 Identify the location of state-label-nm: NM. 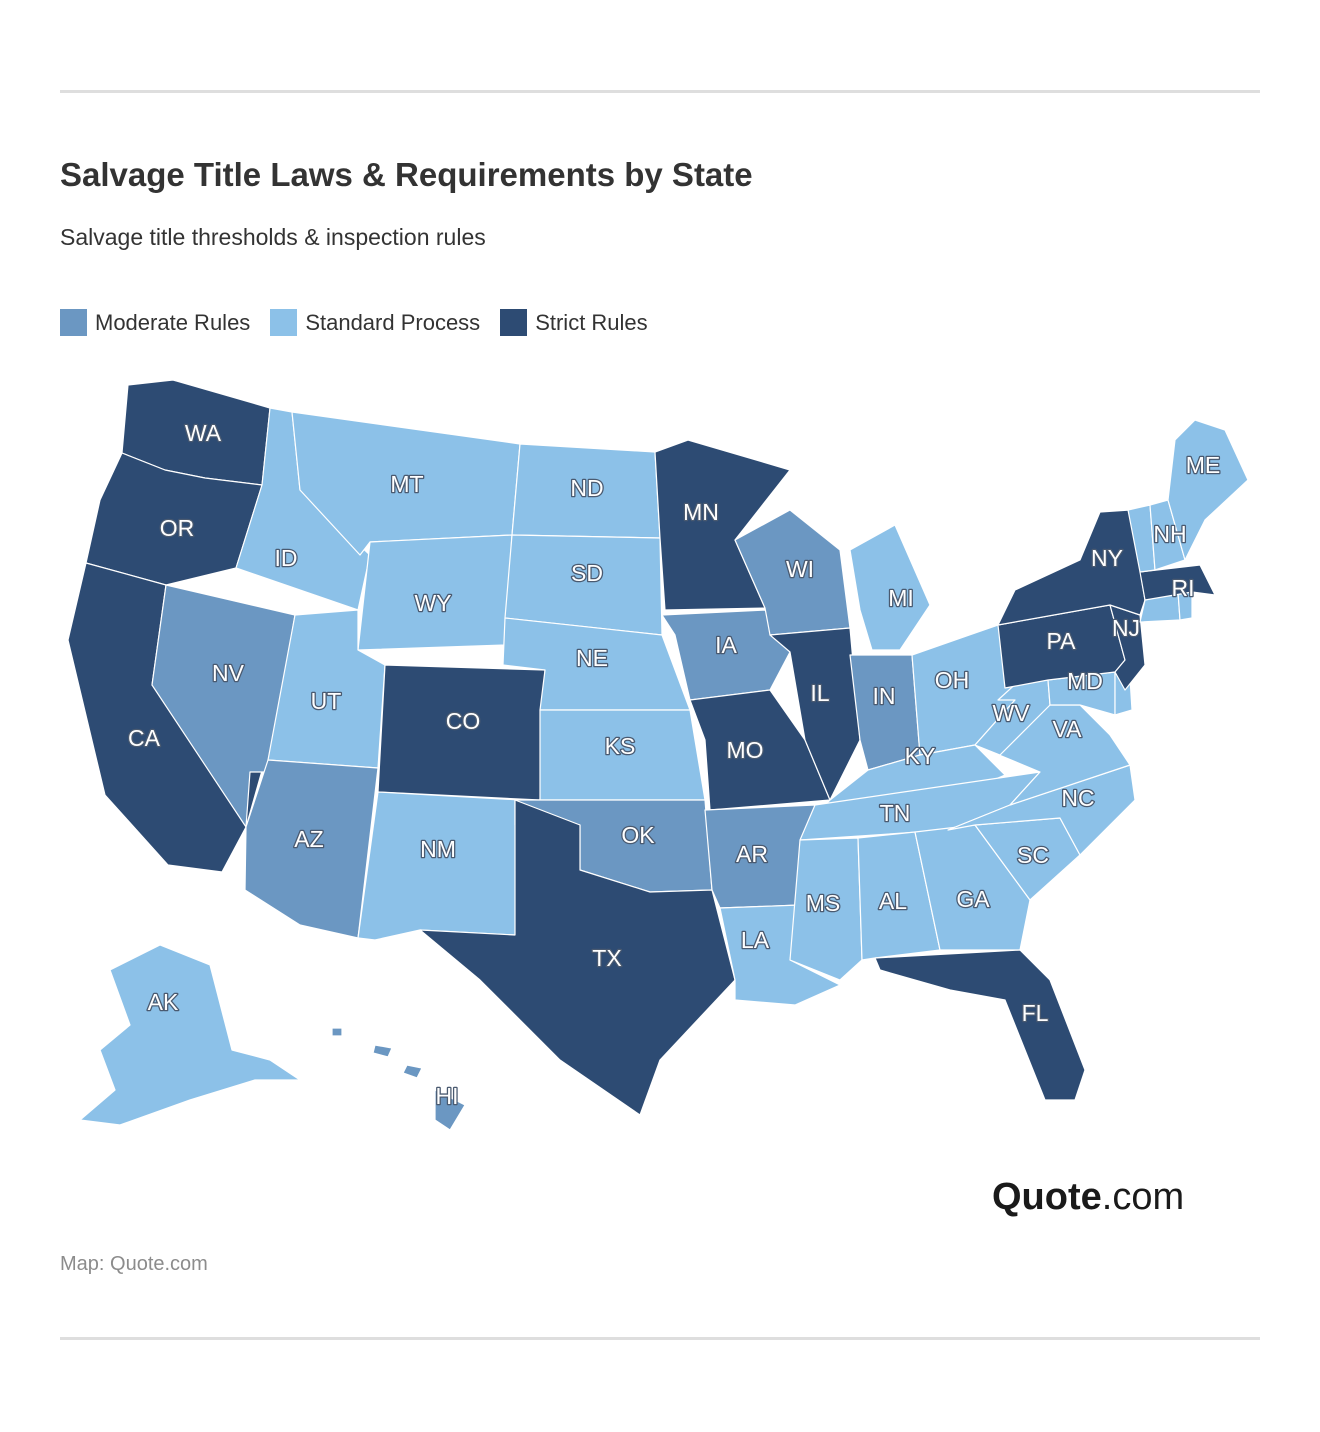
(438, 849).